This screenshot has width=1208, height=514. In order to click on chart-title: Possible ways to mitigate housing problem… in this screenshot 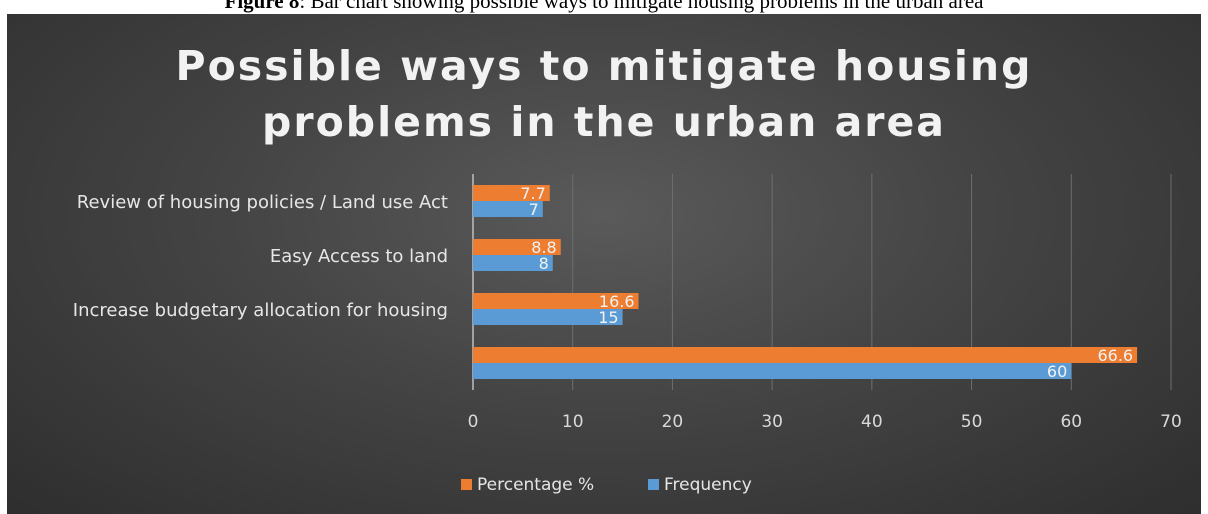, I will do `click(604, 94)`.